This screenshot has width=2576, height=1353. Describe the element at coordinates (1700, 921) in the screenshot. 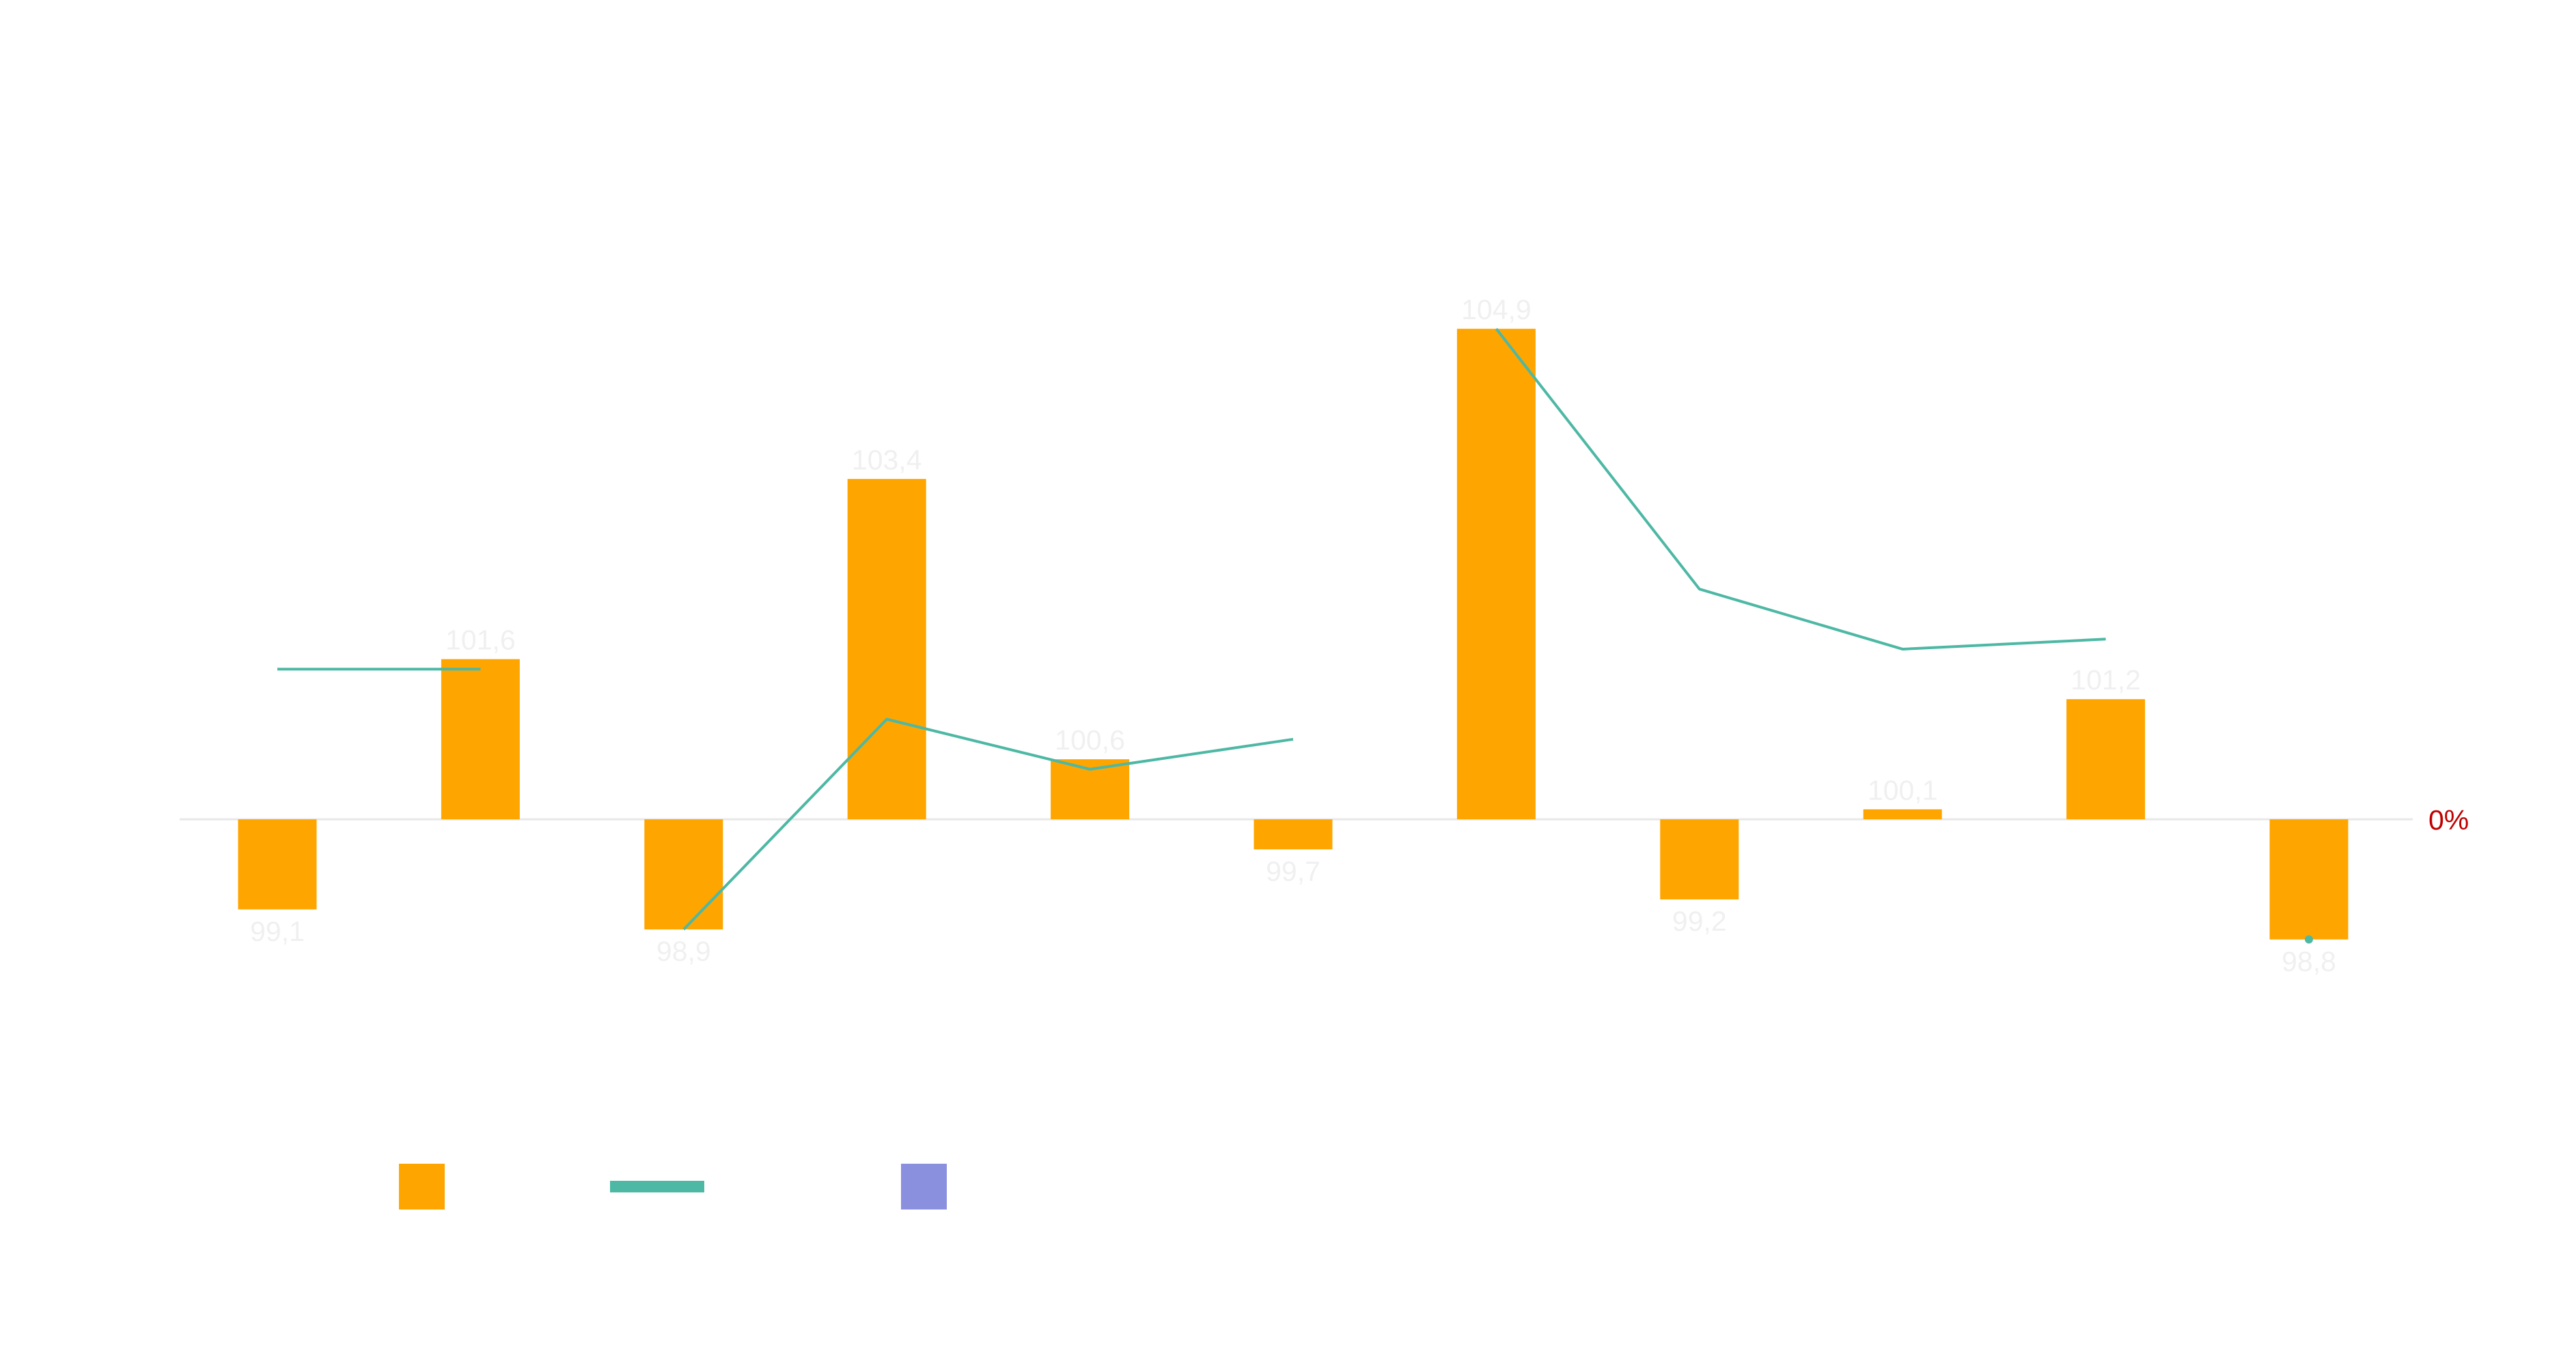

I see `bar-data-label: 99,2` at that location.